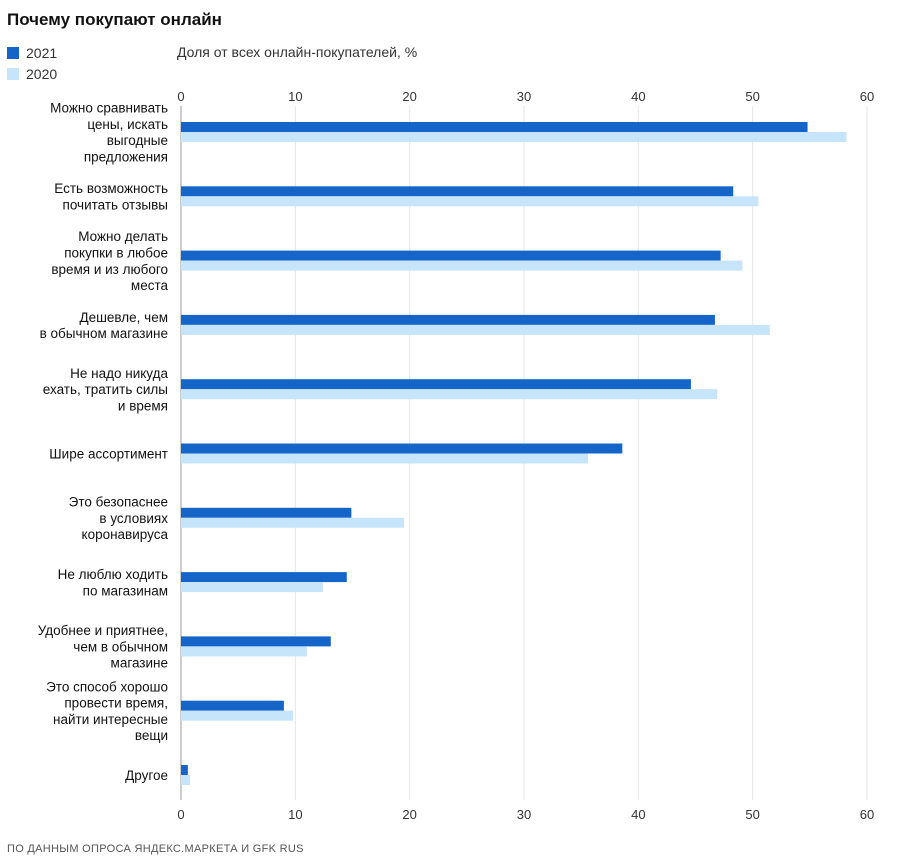  What do you see at coordinates (125, 590) in the screenshot?
I see `category-label: по магазинам` at bounding box center [125, 590].